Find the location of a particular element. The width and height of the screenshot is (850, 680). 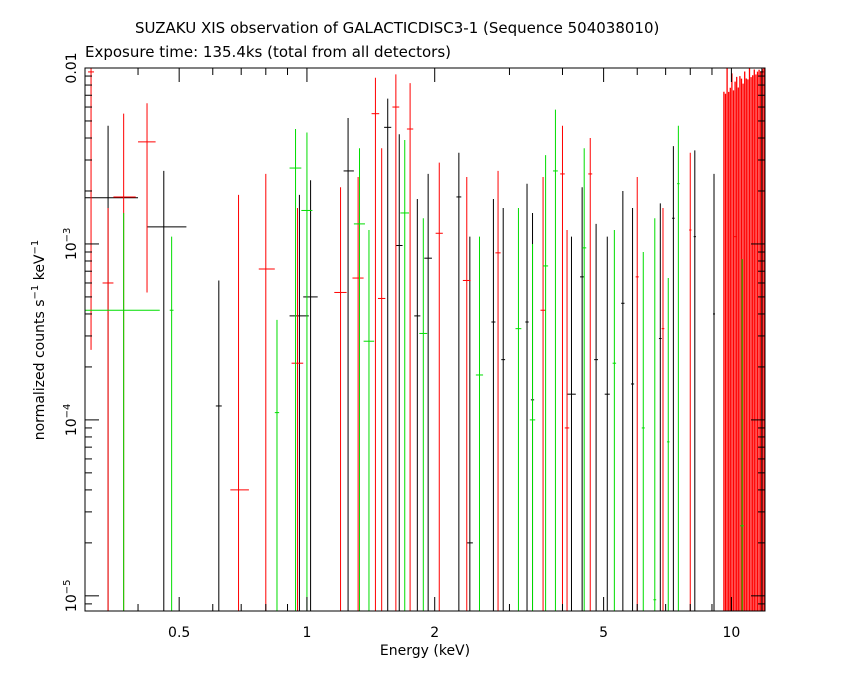

y-axis-label-unit: keV is located at coordinates (40, 269).